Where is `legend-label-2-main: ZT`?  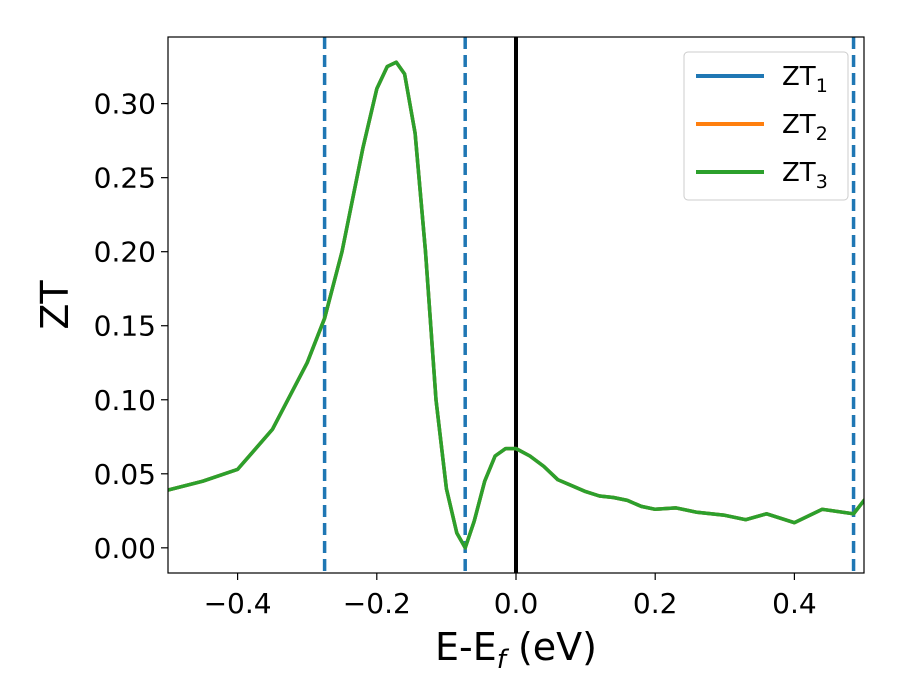
legend-label-2-main: ZT is located at coordinates (799, 125).